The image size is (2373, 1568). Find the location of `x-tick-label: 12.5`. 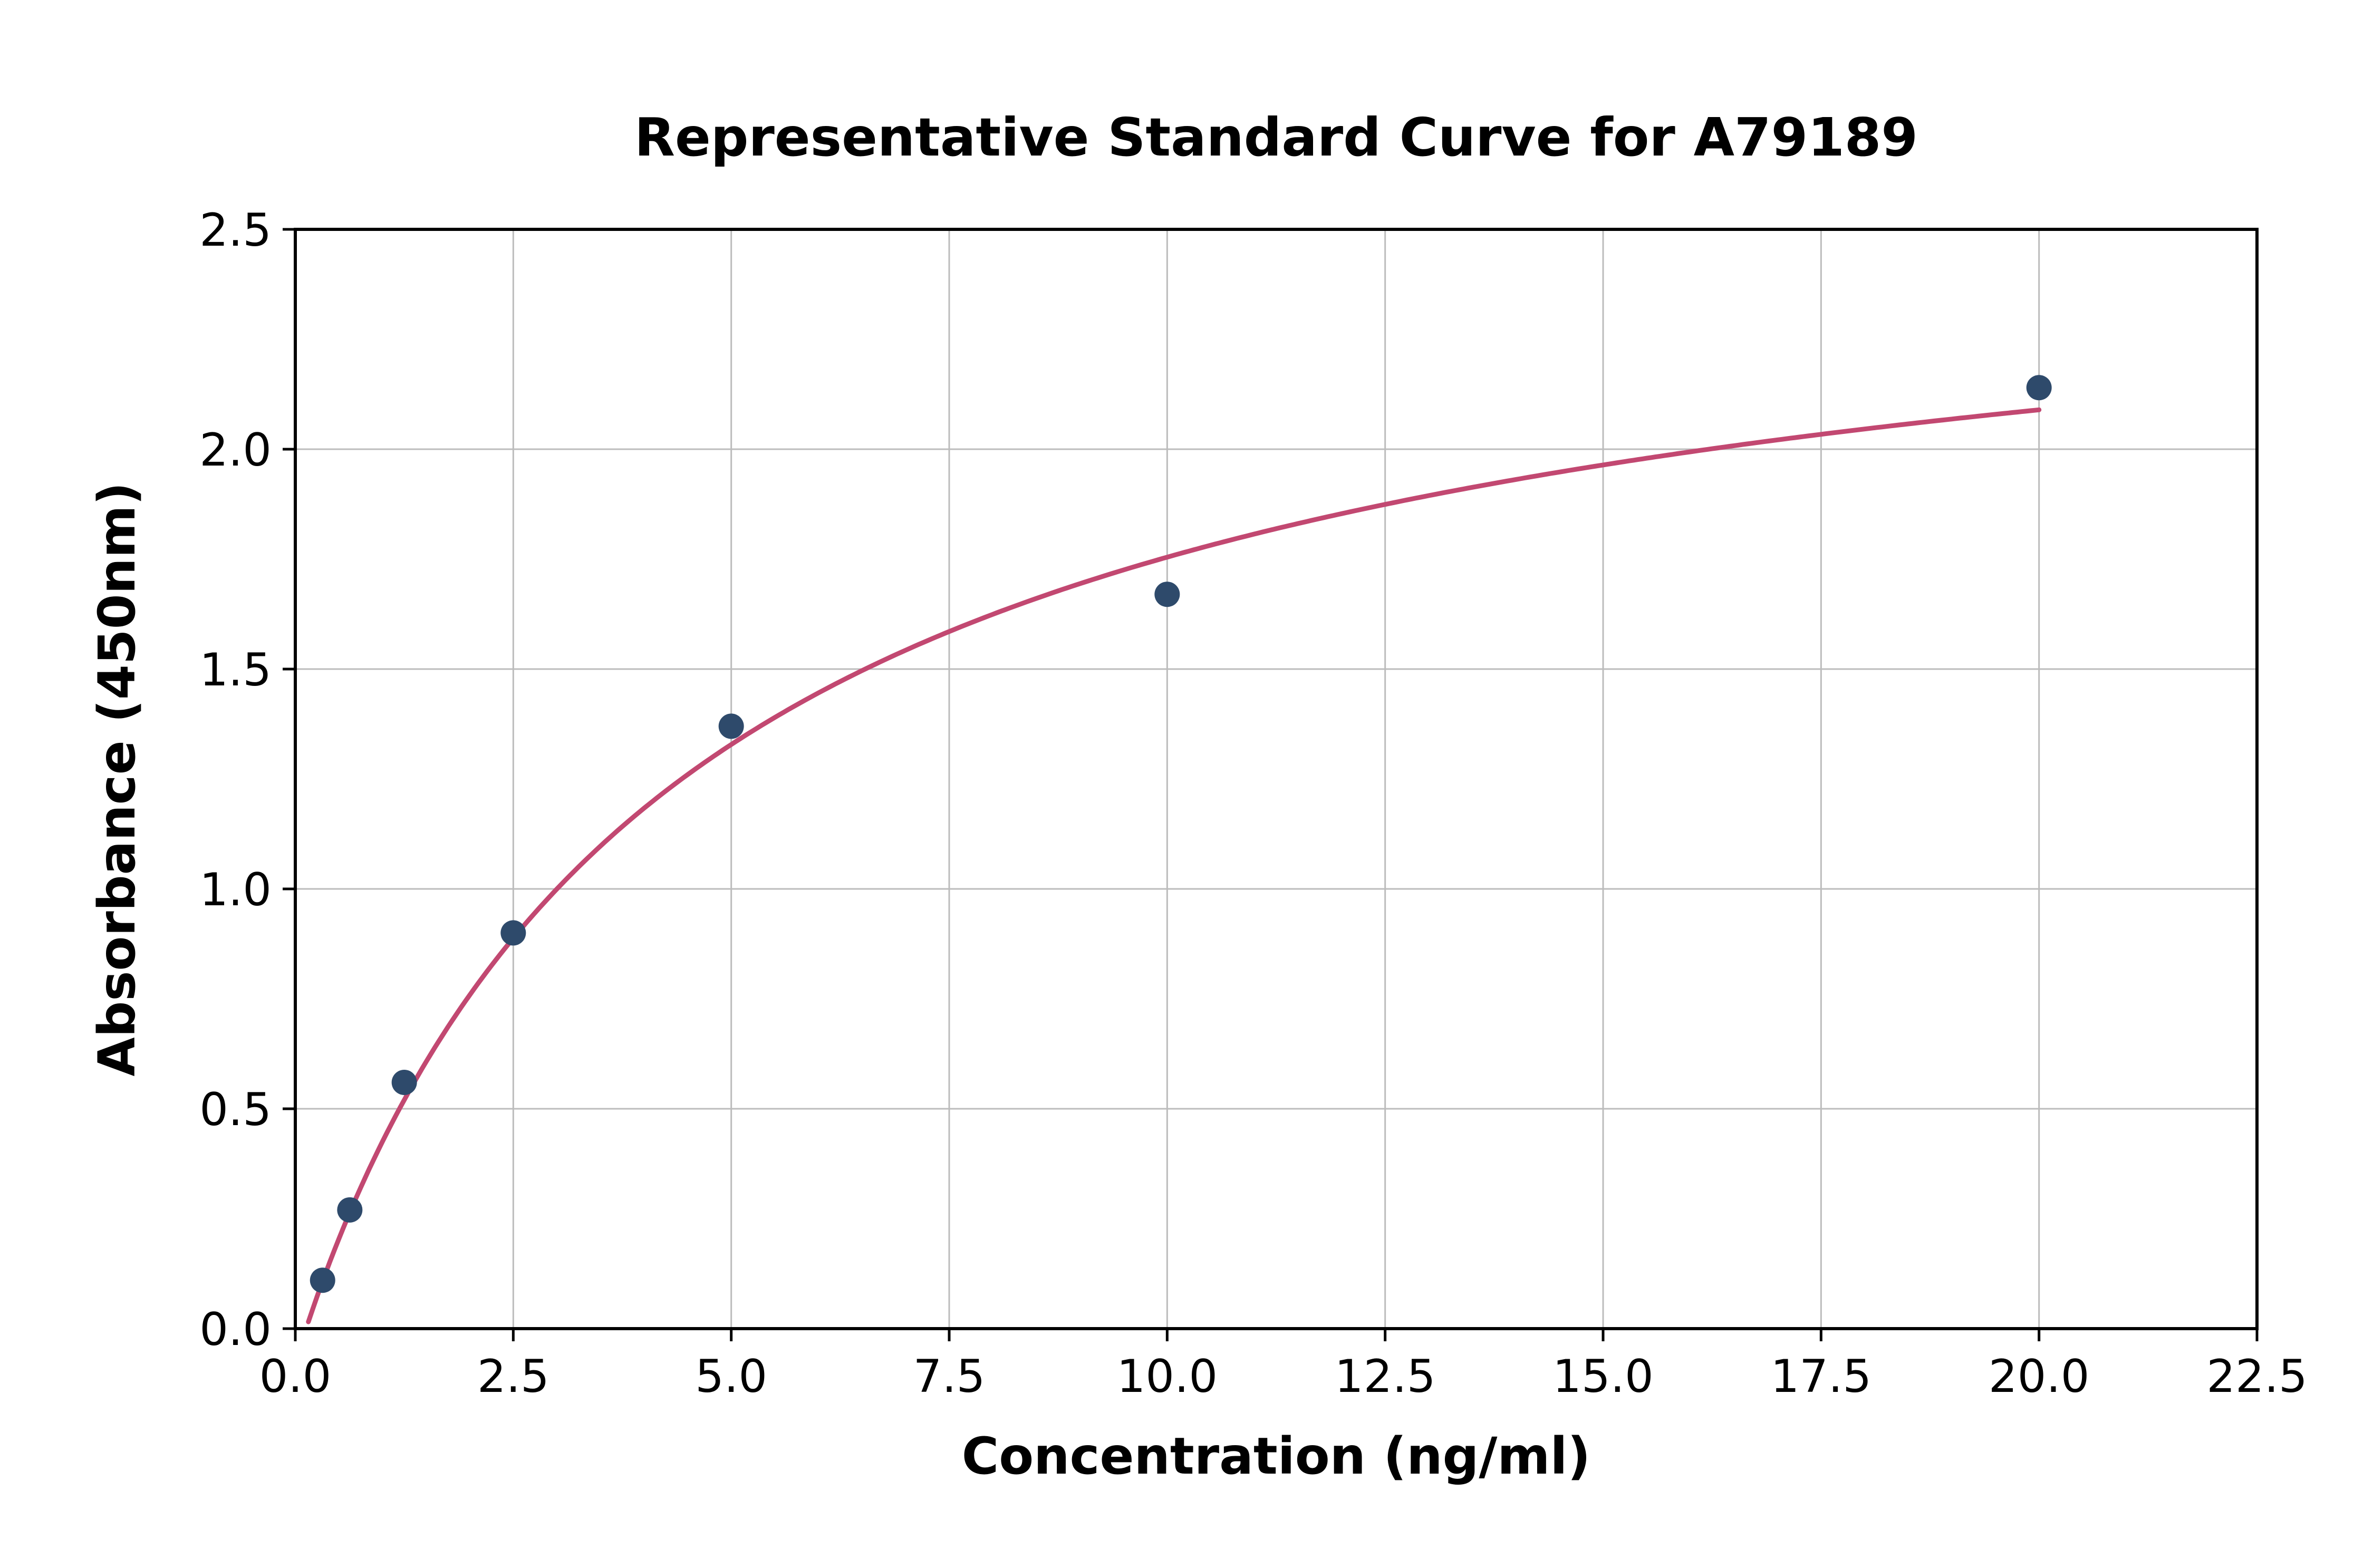

x-tick-label: 12.5 is located at coordinates (1385, 1376).